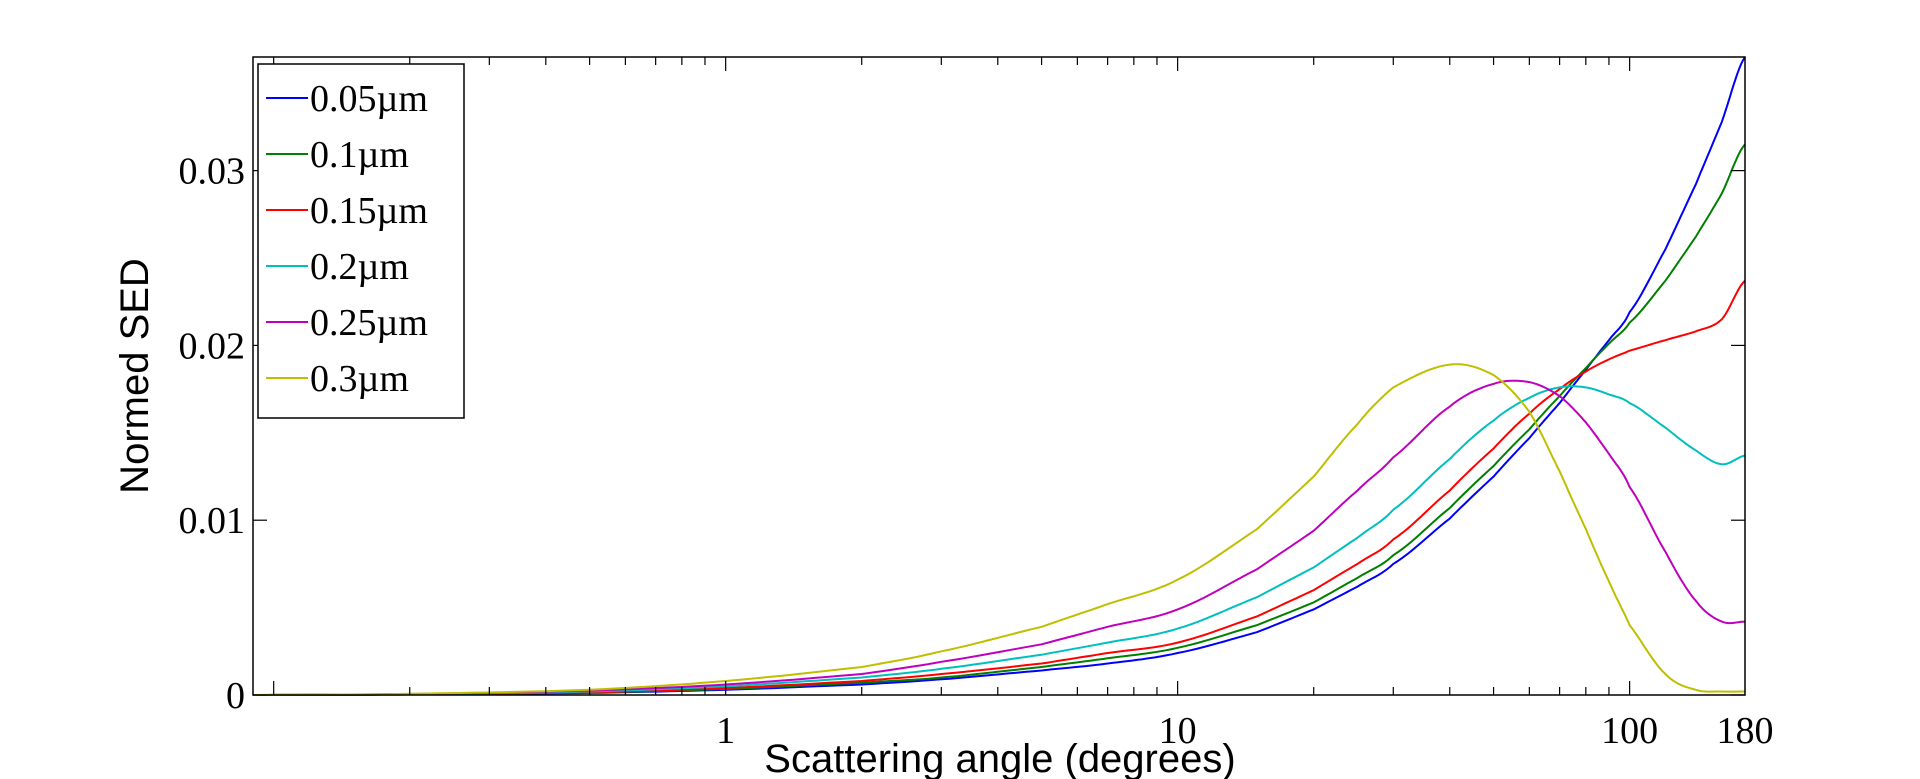 This screenshot has height=779, width=1920. What do you see at coordinates (1178, 731) in the screenshot?
I see `x-tick-label: 10` at bounding box center [1178, 731].